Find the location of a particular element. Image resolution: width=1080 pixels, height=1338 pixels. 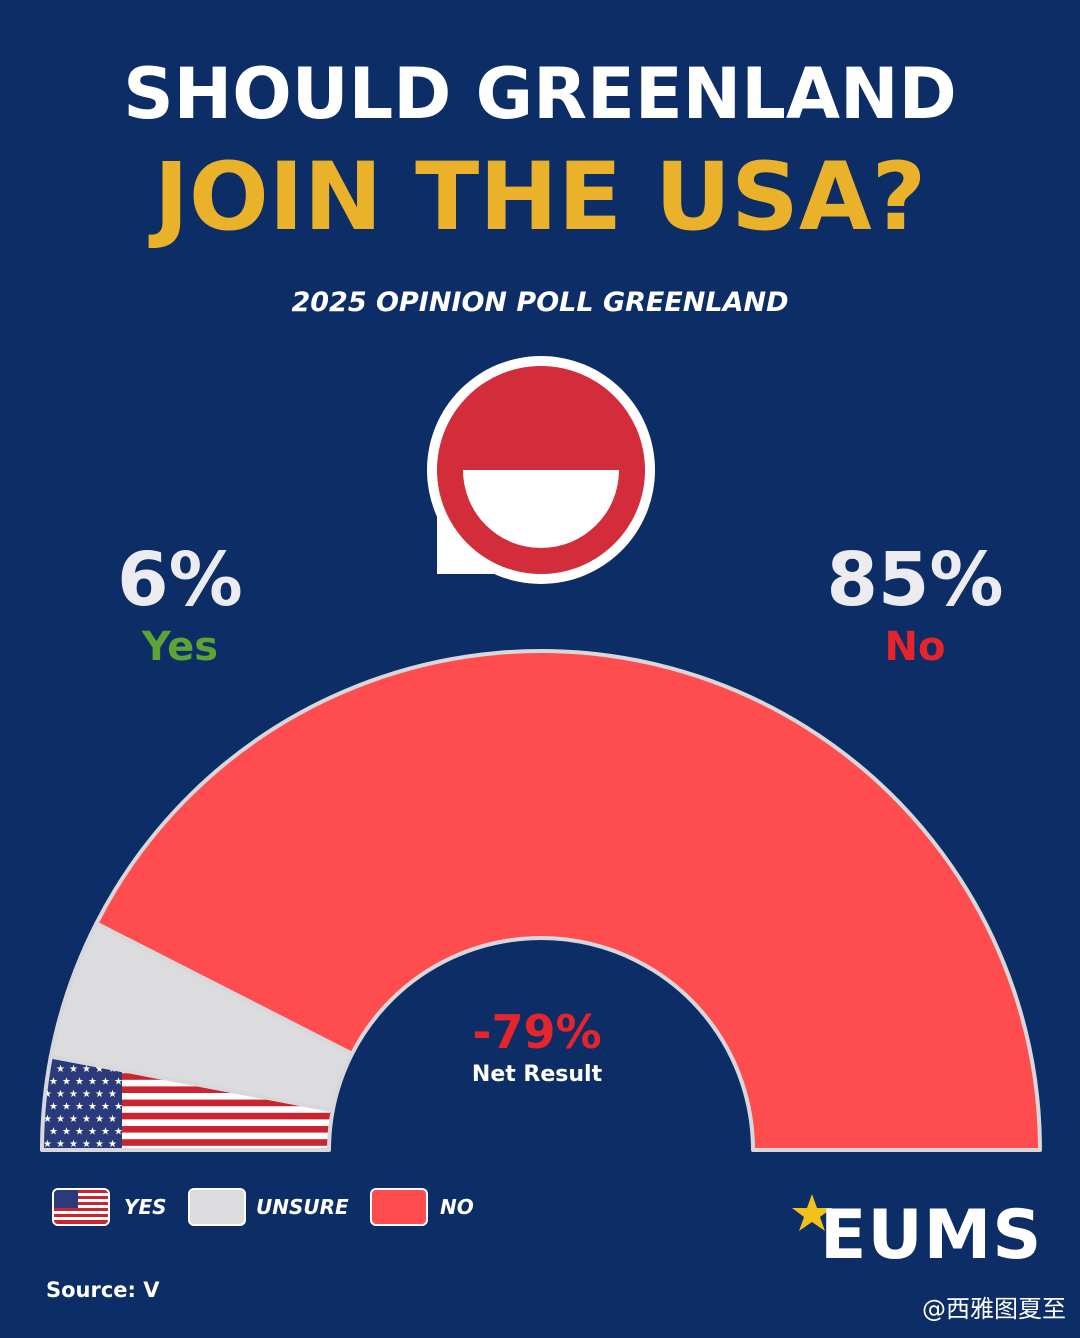

yes-label: Yes is located at coordinates (180, 647).